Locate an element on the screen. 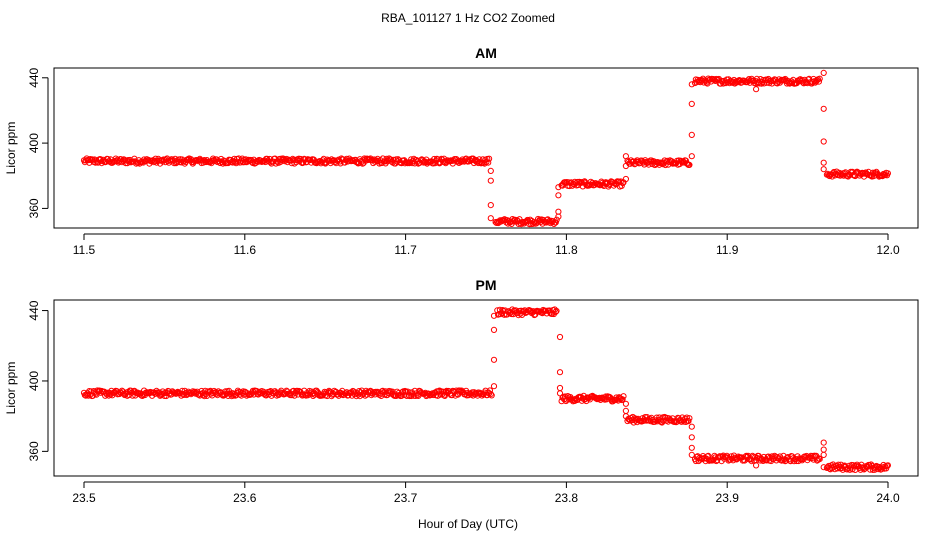 This screenshot has width=936, height=540. y-axis-label: Licor ppm is located at coordinates (11, 148).